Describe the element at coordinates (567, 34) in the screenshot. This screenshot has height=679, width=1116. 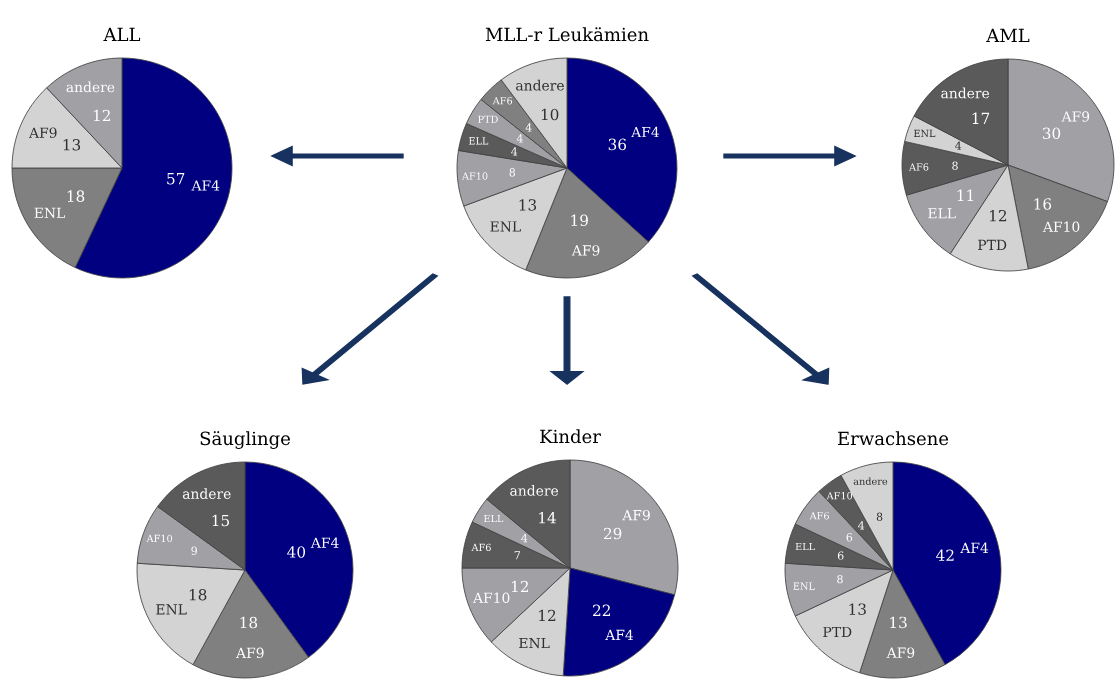
I see `chart-title: MLL-r Leukämien` at that location.